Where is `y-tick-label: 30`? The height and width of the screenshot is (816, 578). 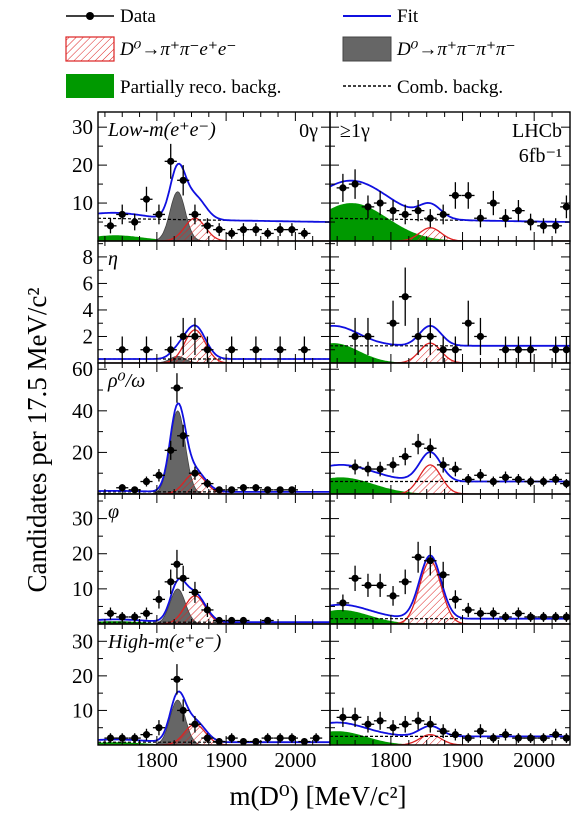 y-tick-label: 30 is located at coordinates (82, 127).